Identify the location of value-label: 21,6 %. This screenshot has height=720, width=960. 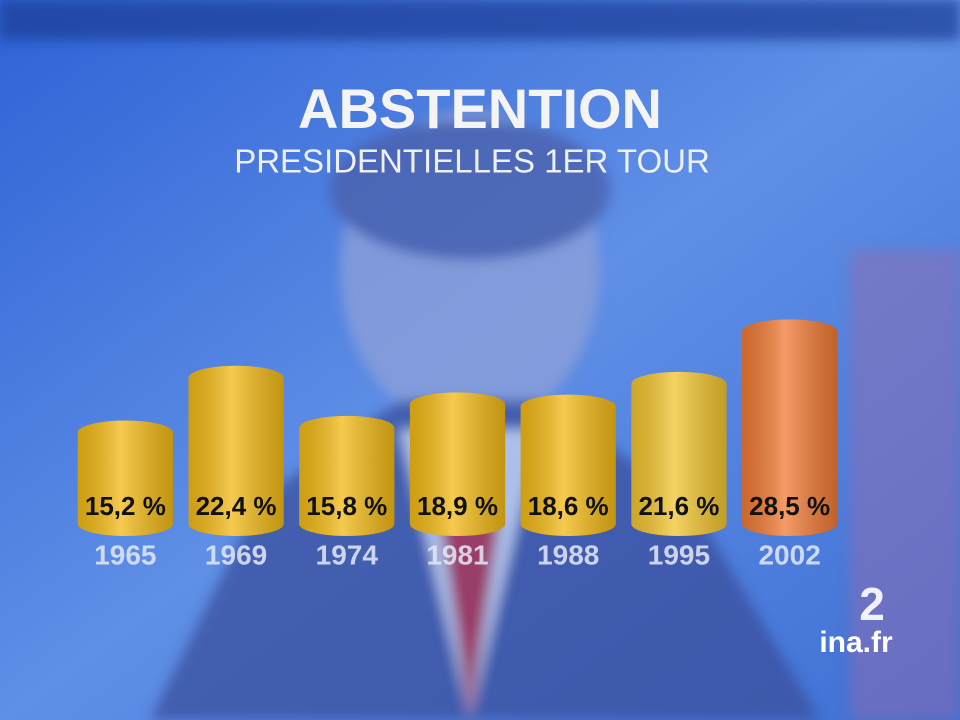
(678, 506).